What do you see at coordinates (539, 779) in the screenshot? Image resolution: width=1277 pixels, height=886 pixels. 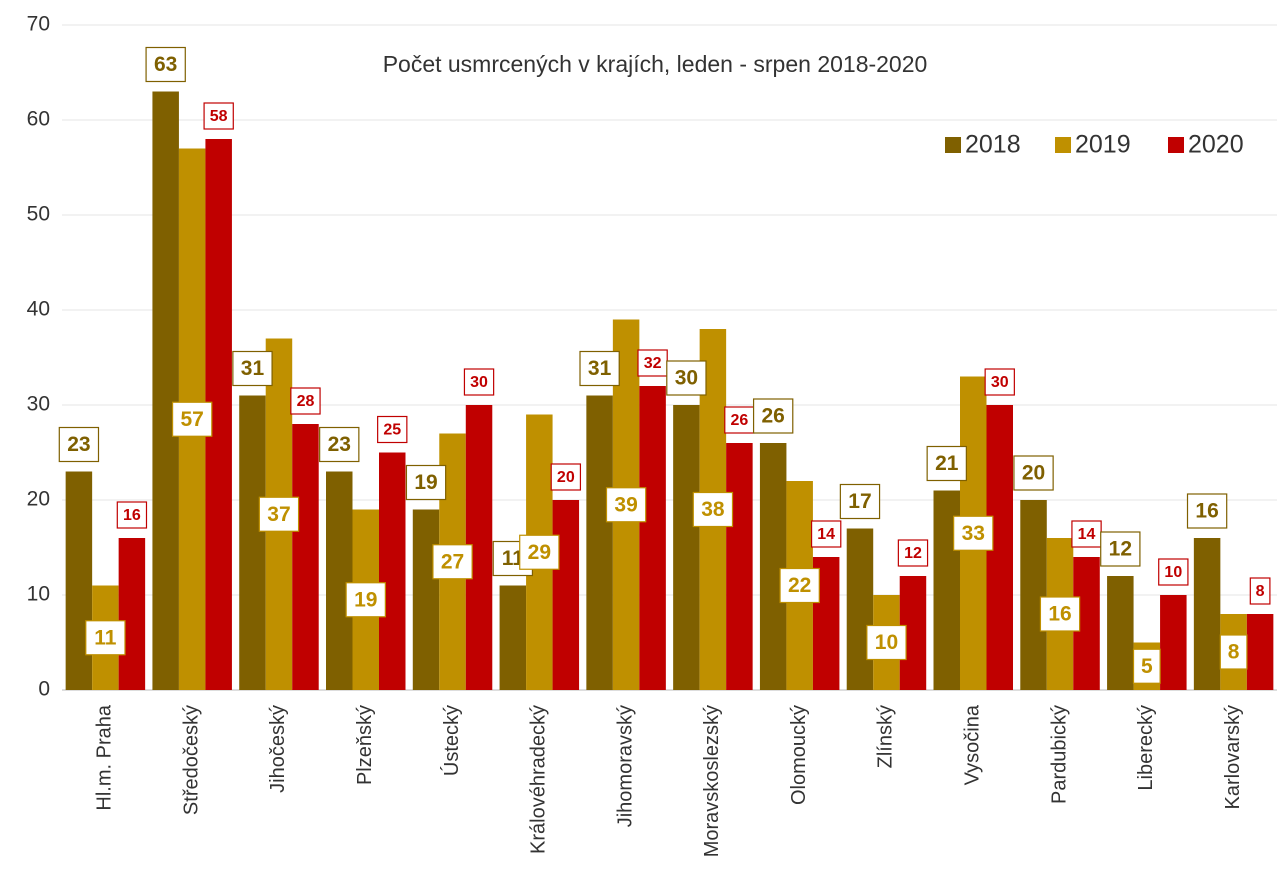 I see `x-tick-label: Královéhradecký` at bounding box center [539, 779].